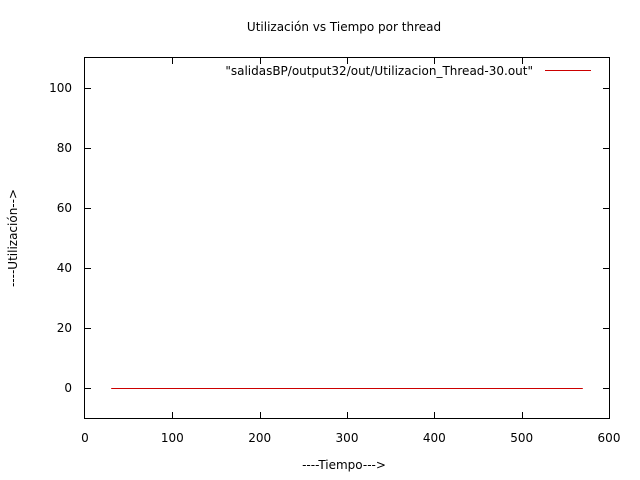  Describe the element at coordinates (259, 438) in the screenshot. I see `x-tick-label: 200` at that location.